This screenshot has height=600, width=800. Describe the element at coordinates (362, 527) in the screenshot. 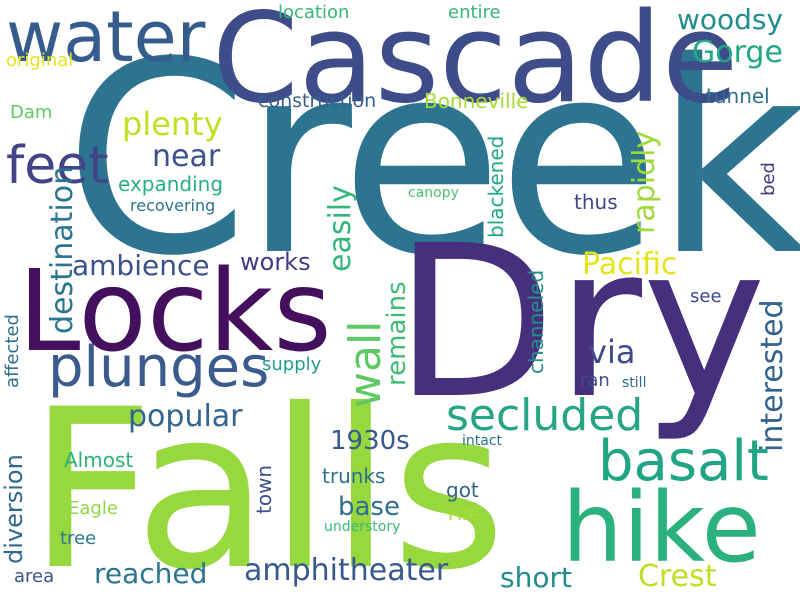

I see `word-understory: understory` at that location.